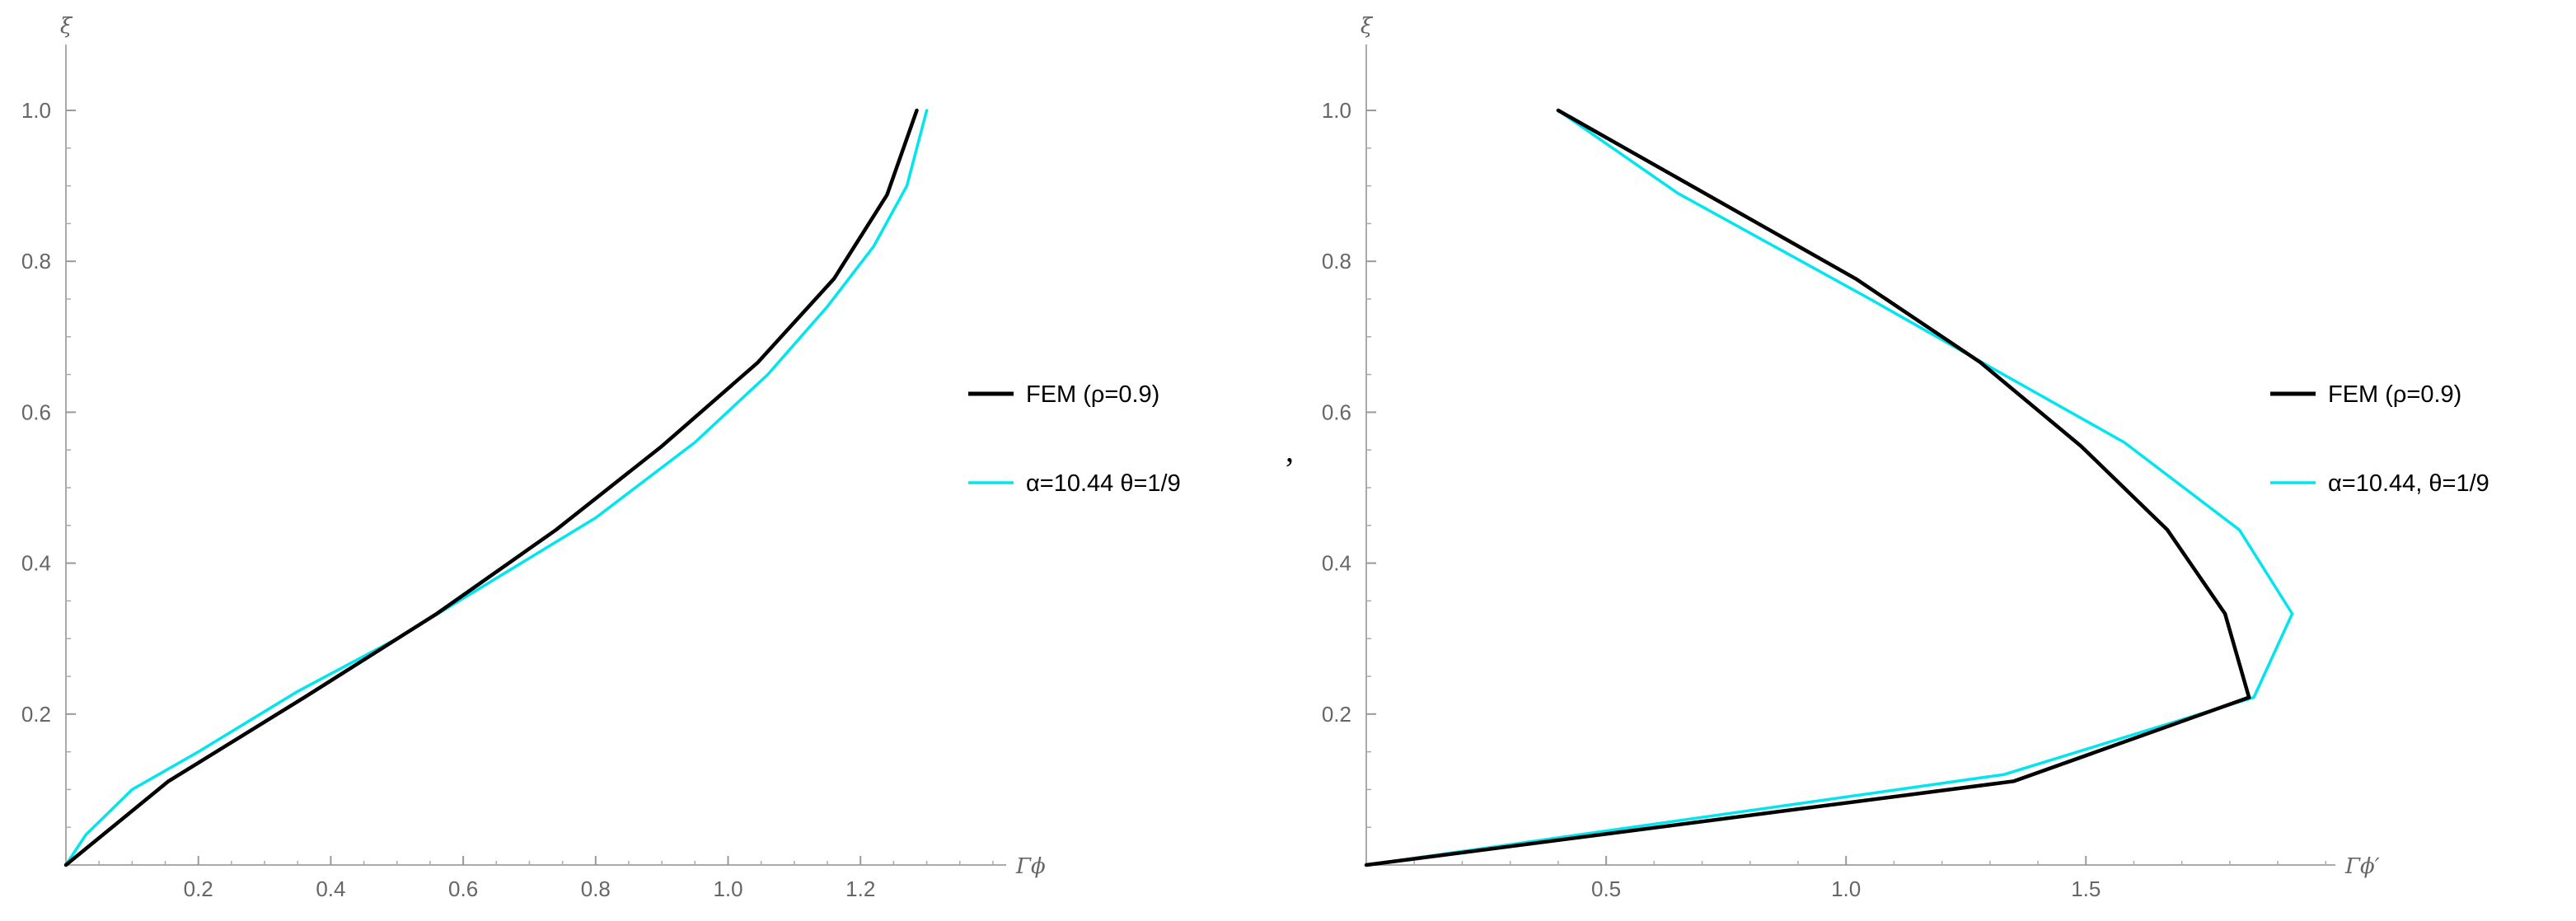 This screenshot has width=2576, height=921. Describe the element at coordinates (2362, 867) in the screenshot. I see `x-axis-label: Γϕ′` at that location.